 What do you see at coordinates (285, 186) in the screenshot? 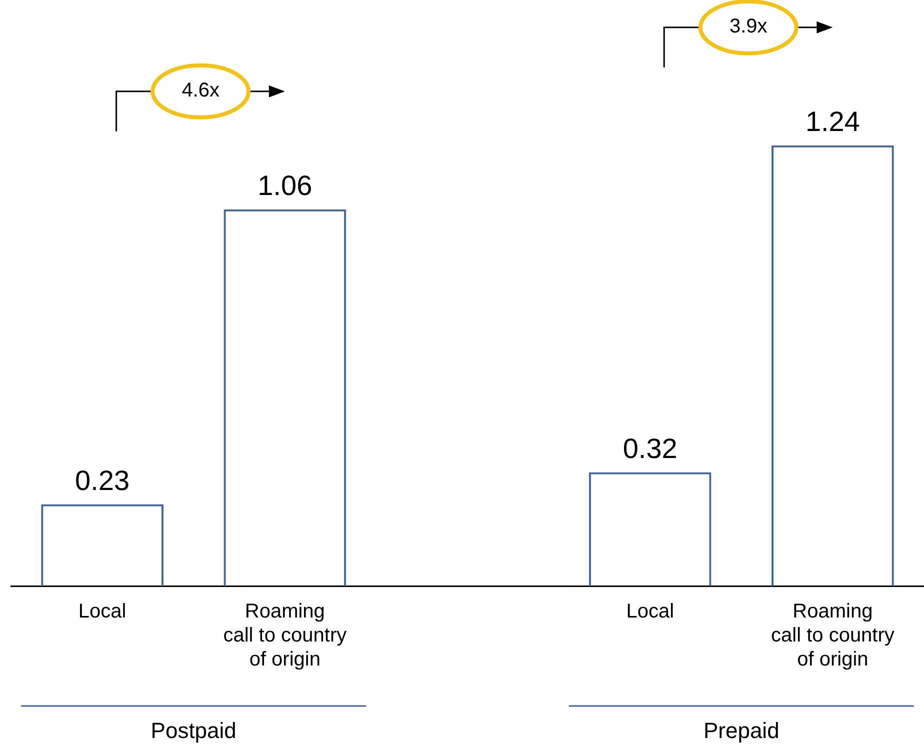
I see `data-label: 1.06` at bounding box center [285, 186].